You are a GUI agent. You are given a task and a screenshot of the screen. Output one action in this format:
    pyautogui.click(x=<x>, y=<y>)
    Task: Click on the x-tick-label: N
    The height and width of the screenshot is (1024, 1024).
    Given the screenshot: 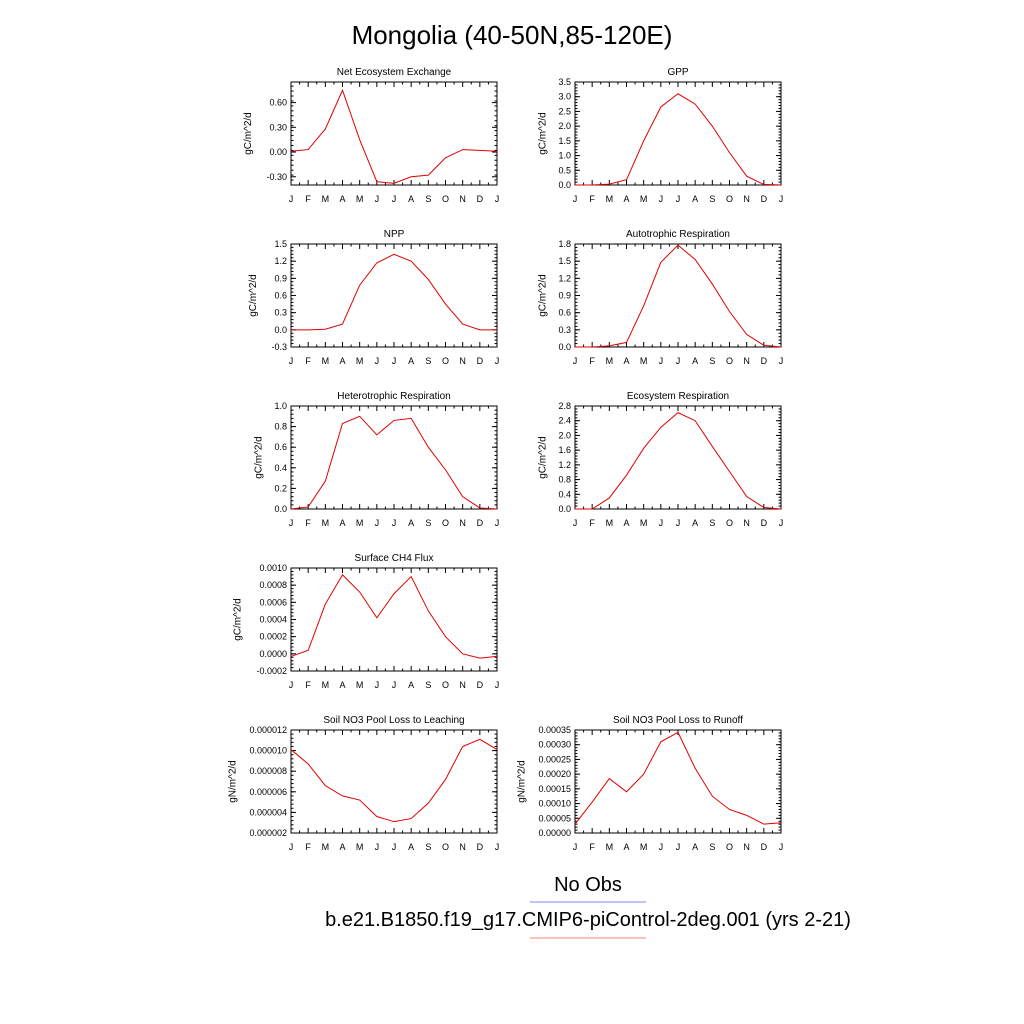 What is the action you would take?
    pyautogui.click(x=462, y=361)
    